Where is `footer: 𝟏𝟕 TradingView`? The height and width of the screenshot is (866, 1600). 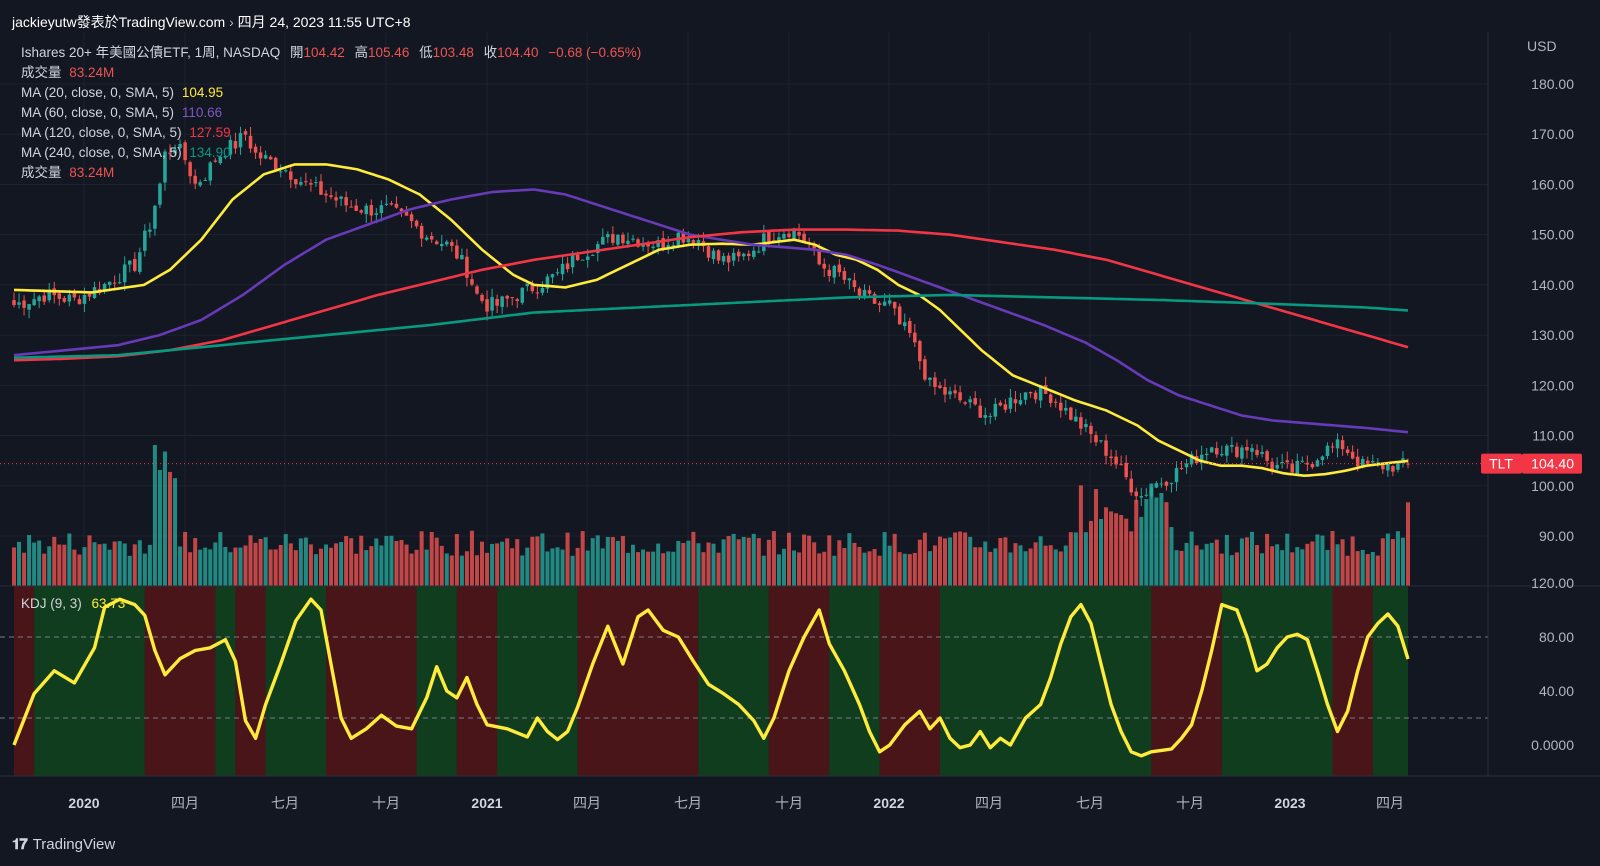 footer: 𝟏𝟕 TradingView is located at coordinates (63, 844).